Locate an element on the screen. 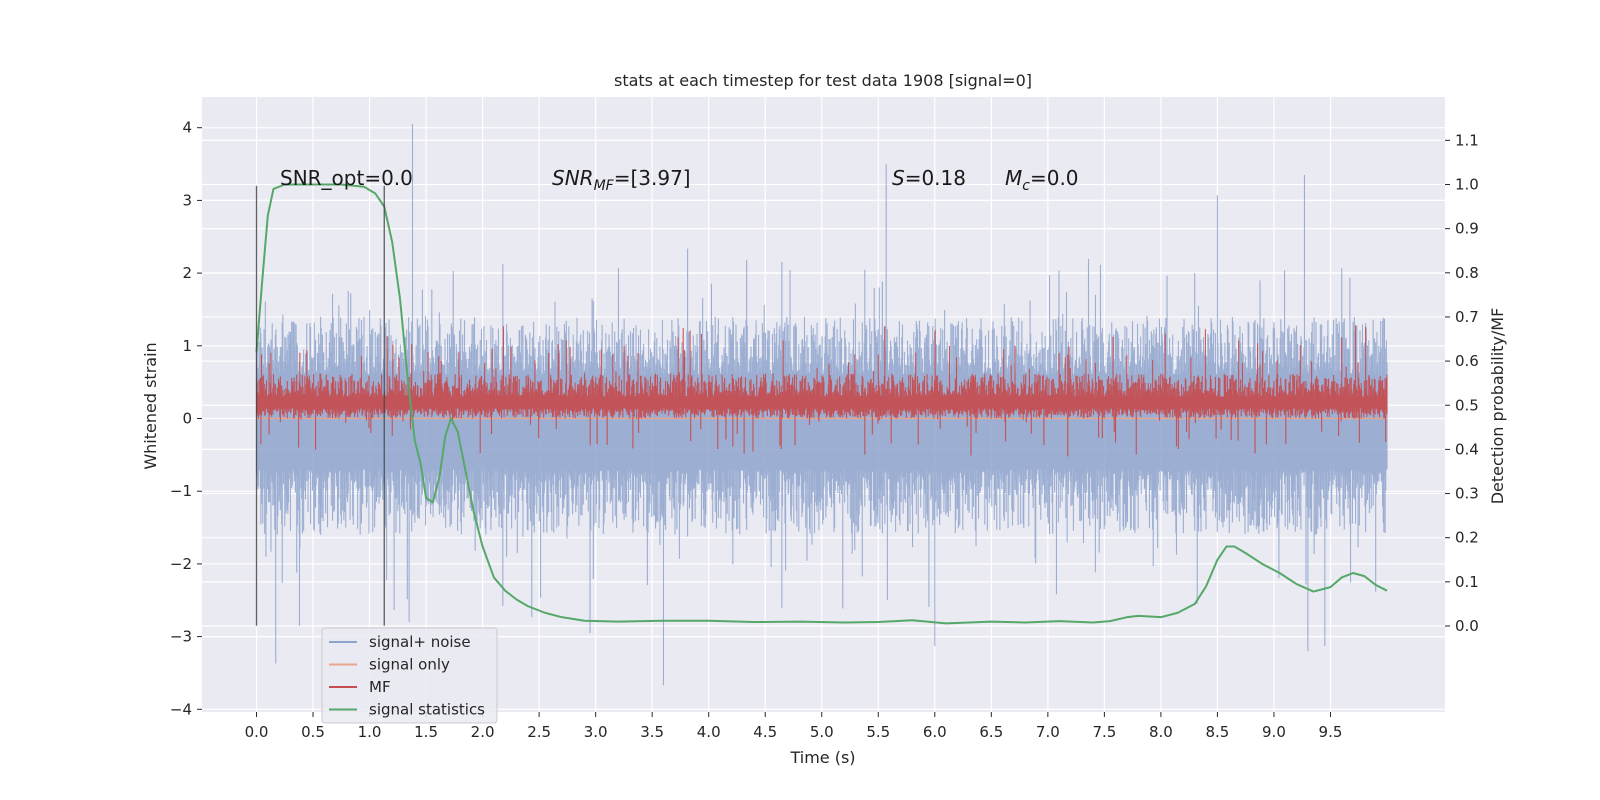  x-tick-label: 7.0 is located at coordinates (1048, 732).